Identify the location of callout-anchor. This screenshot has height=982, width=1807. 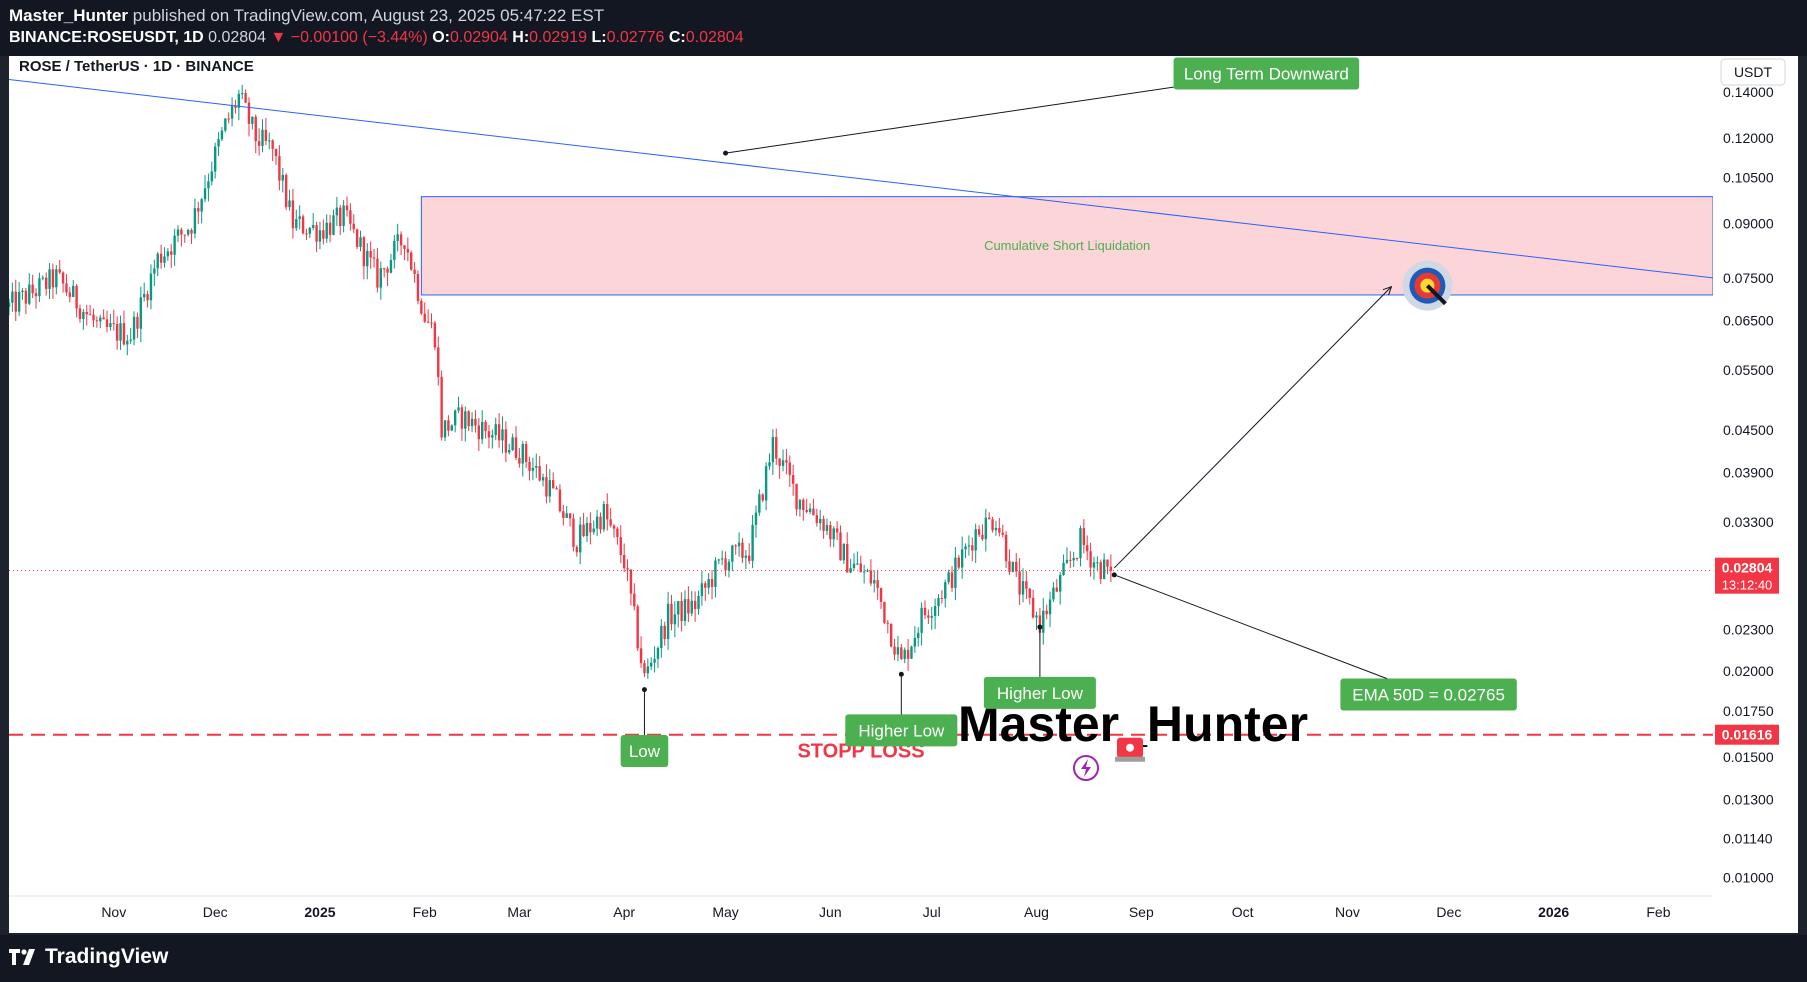
(726, 153).